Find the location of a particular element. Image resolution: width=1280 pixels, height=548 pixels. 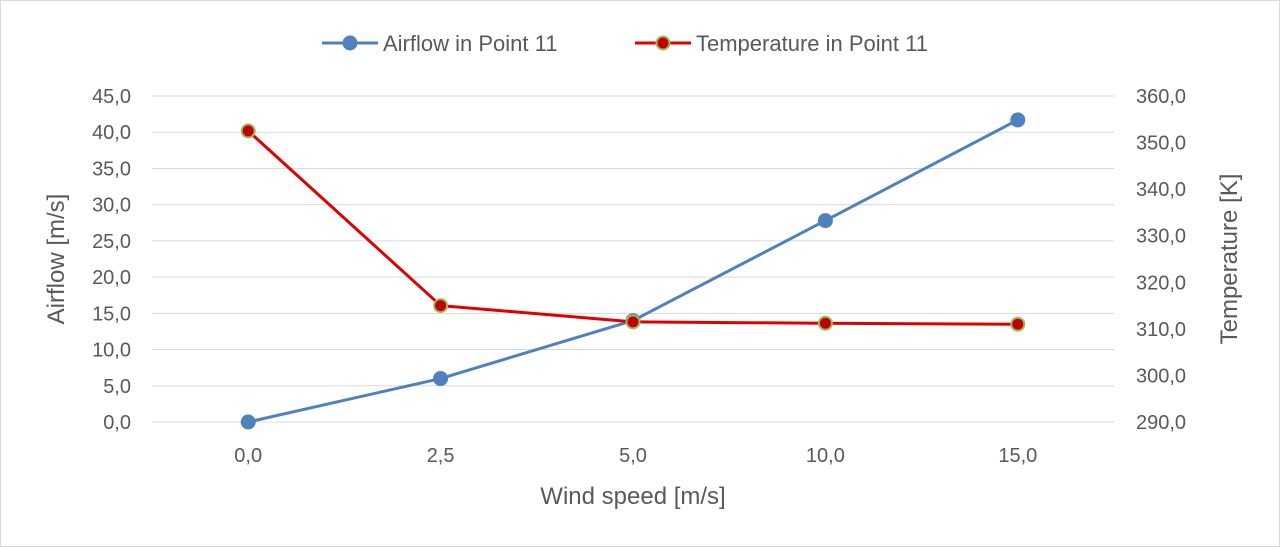

legend-label-1: Airflow in Point 11 is located at coordinates (470, 43).